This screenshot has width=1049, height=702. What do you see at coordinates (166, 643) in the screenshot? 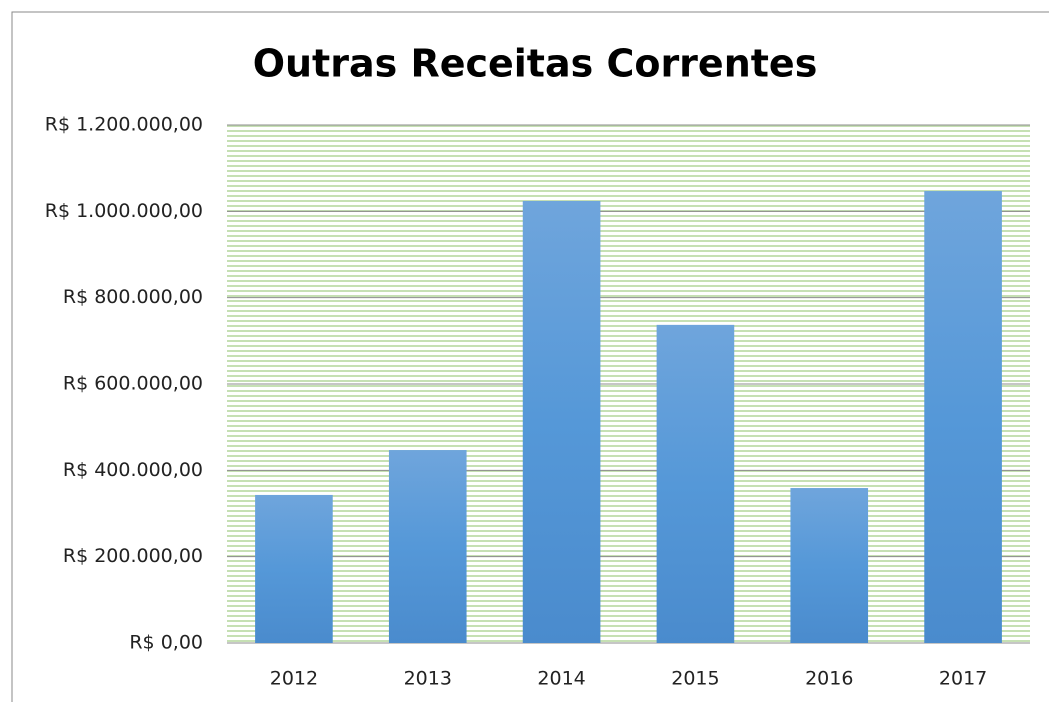
I see `y-tick-label: R$ 0,00` at bounding box center [166, 643].